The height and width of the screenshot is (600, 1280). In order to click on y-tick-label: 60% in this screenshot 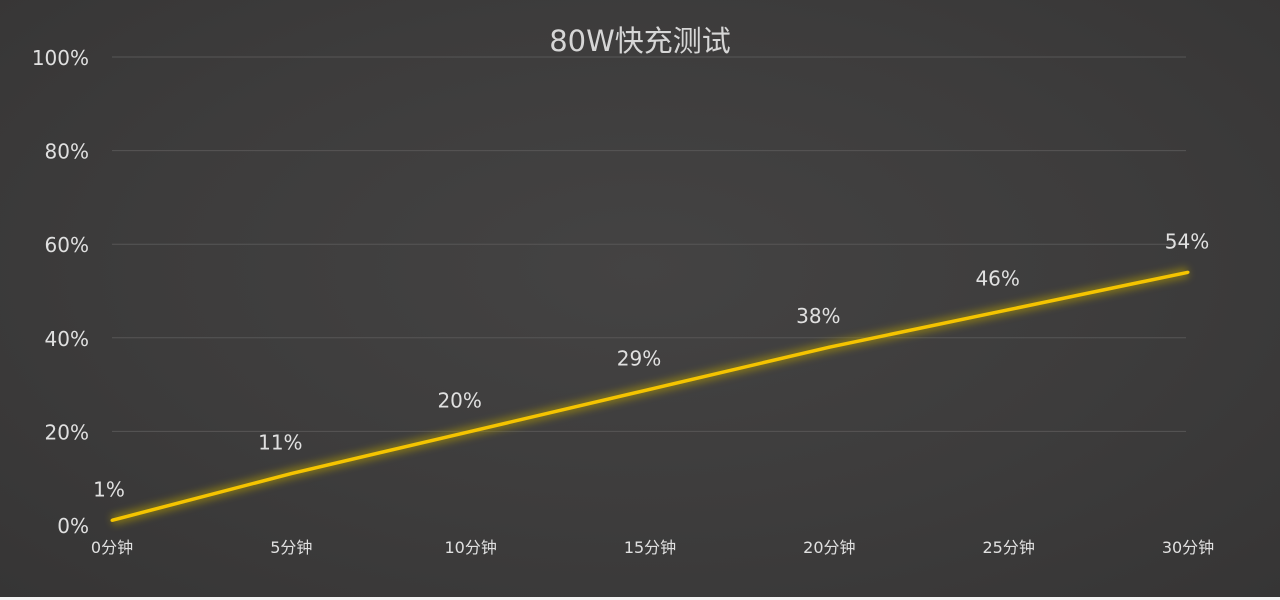, I will do `click(67, 245)`.